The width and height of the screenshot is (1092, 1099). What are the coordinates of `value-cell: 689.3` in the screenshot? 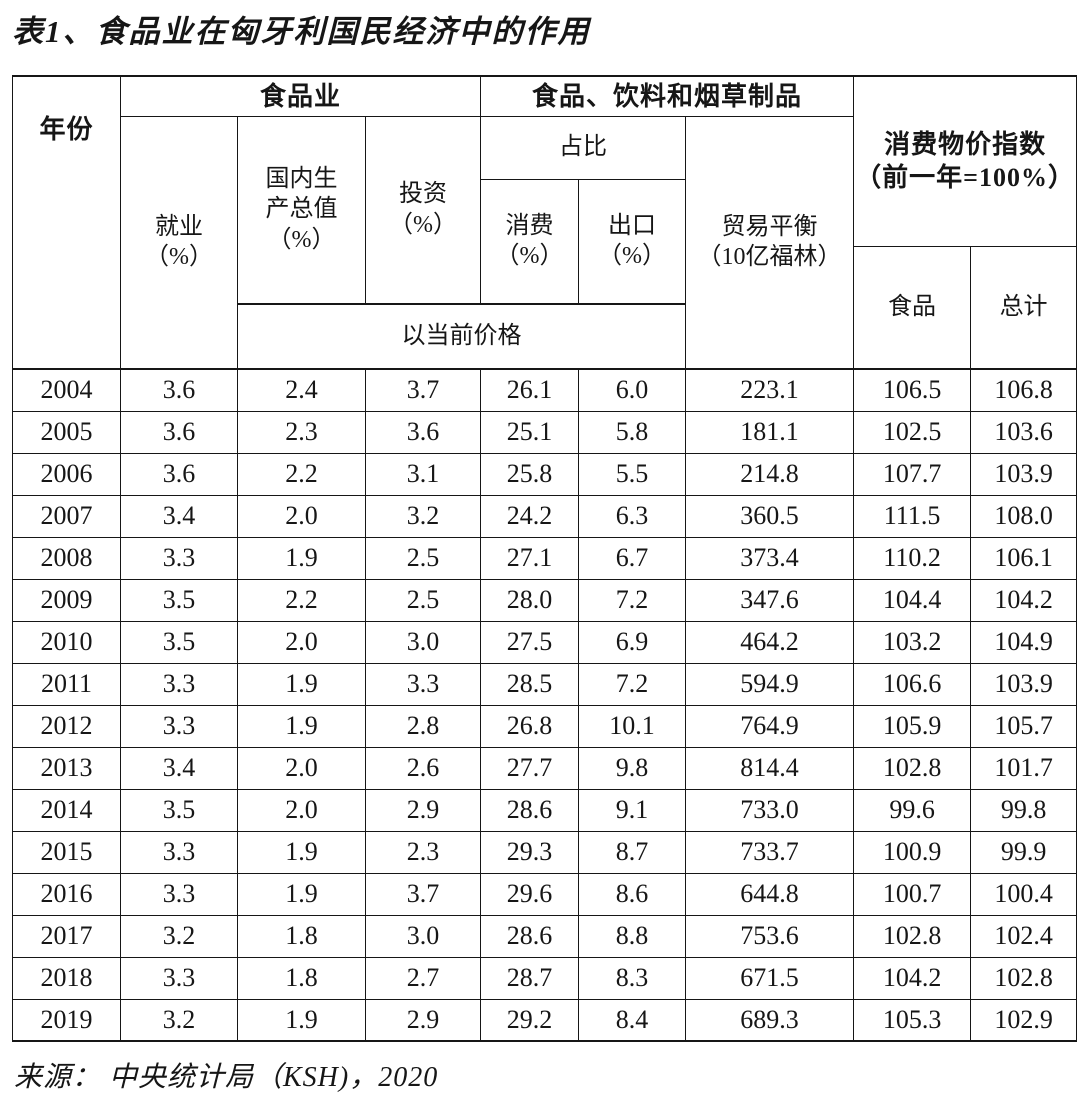 It's located at (770, 1020).